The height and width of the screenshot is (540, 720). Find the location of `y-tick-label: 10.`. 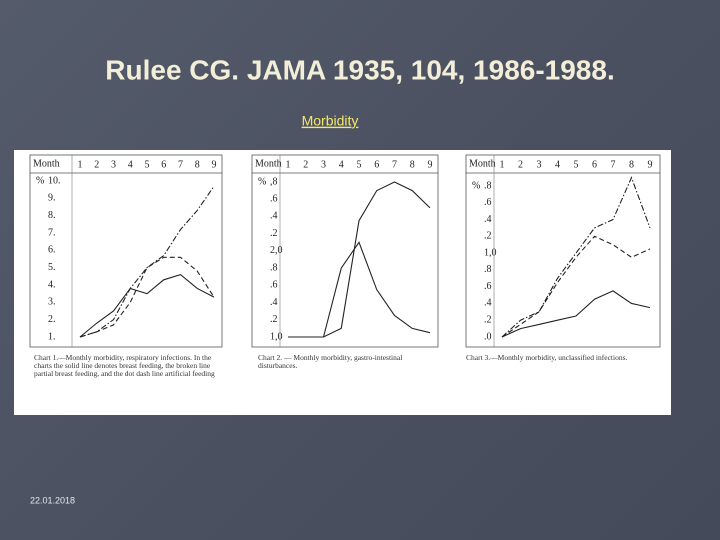

y-tick-label: 10. is located at coordinates (54, 180).